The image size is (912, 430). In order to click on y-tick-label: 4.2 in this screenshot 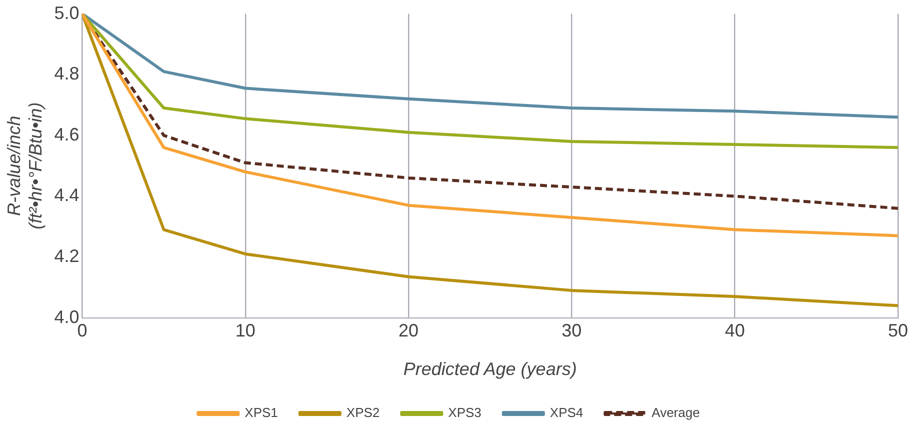, I will do `click(67, 256)`.